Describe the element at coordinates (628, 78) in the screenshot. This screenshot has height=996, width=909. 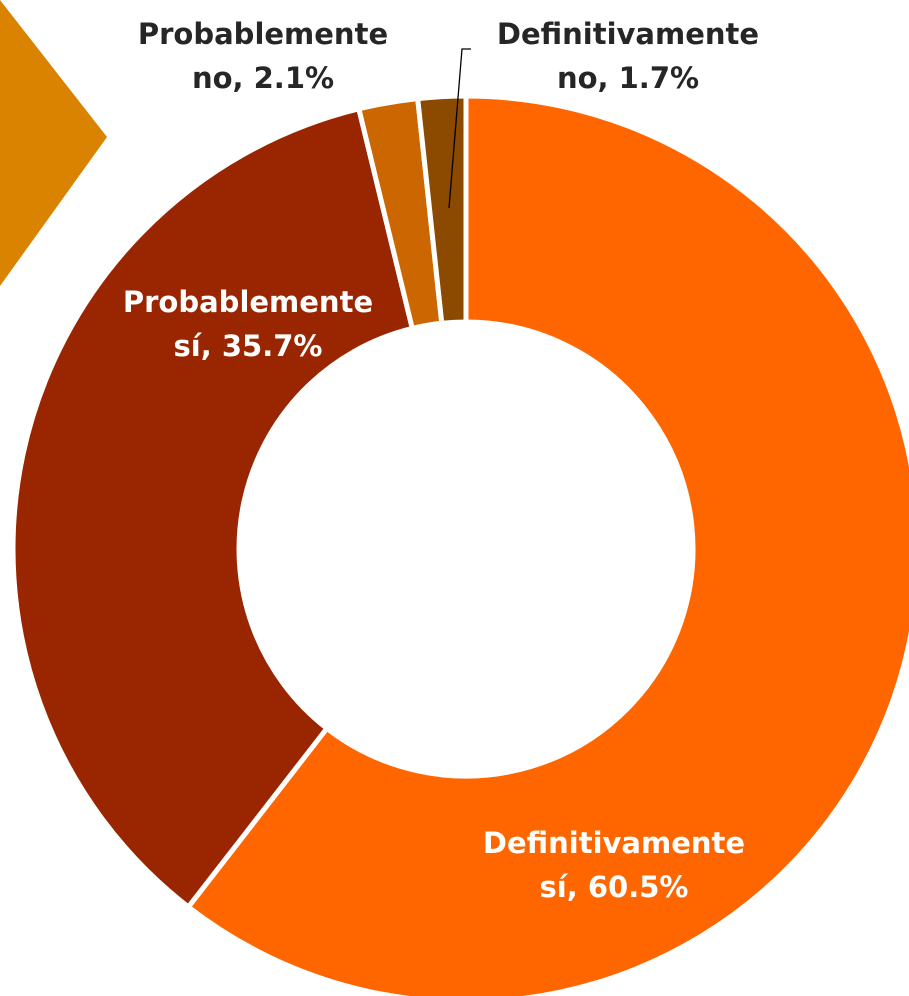
I see `slice-label-line2: no, 1.7%` at that location.